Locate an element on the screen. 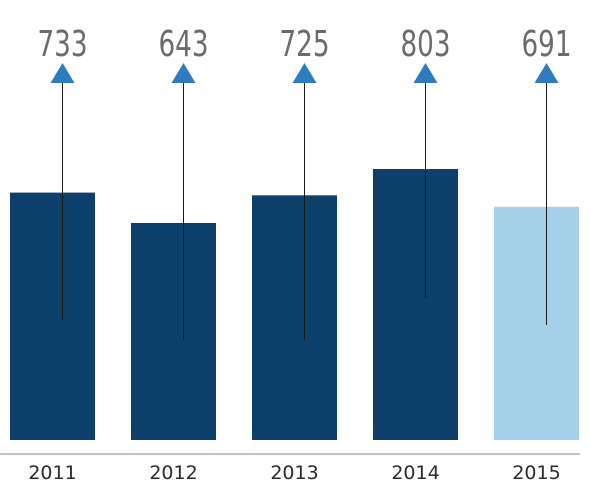  year-label-2013: 2013 is located at coordinates (294, 473).